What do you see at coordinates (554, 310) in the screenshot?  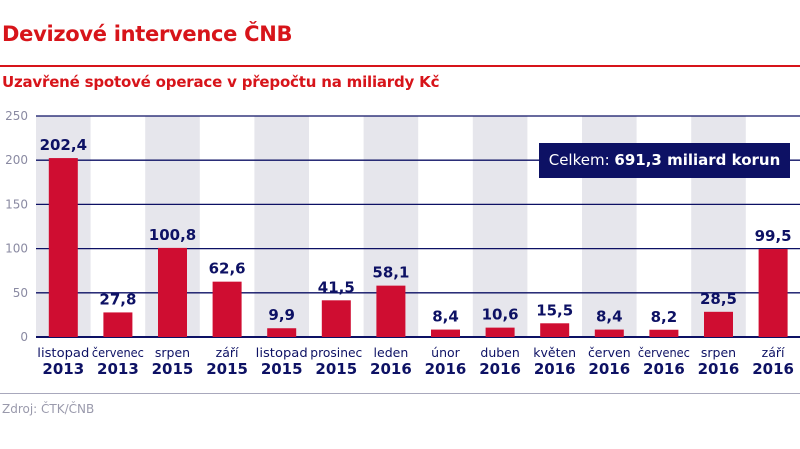 I see `data-label: 15,5` at bounding box center [554, 310].